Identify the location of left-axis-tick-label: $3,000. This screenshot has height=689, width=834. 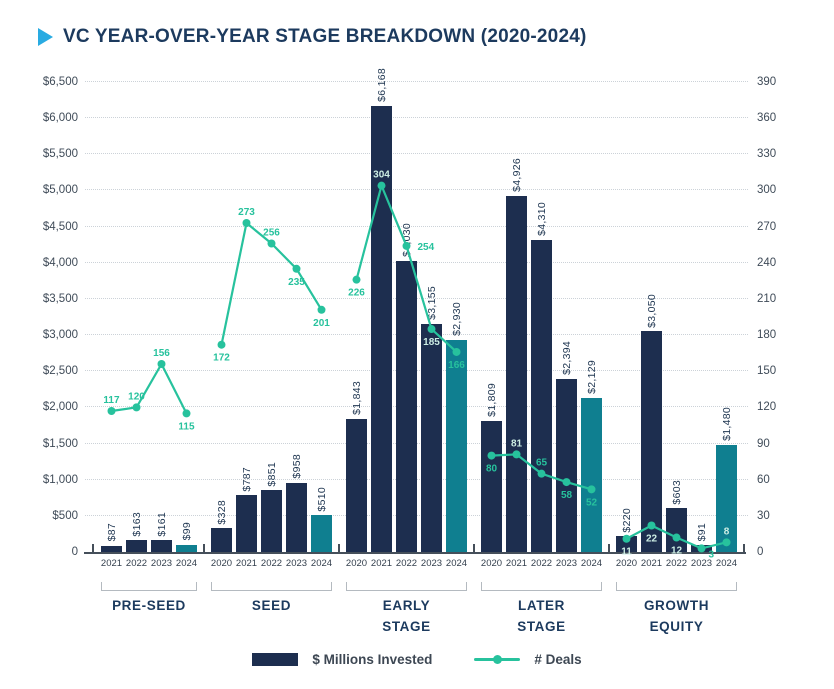
(60, 335).